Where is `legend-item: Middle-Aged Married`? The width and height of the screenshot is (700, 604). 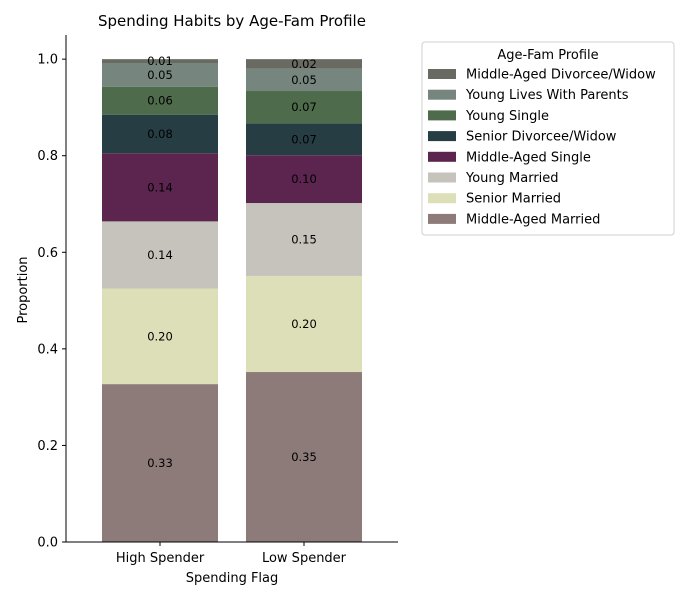
legend-item: Middle-Aged Married is located at coordinates (514, 219).